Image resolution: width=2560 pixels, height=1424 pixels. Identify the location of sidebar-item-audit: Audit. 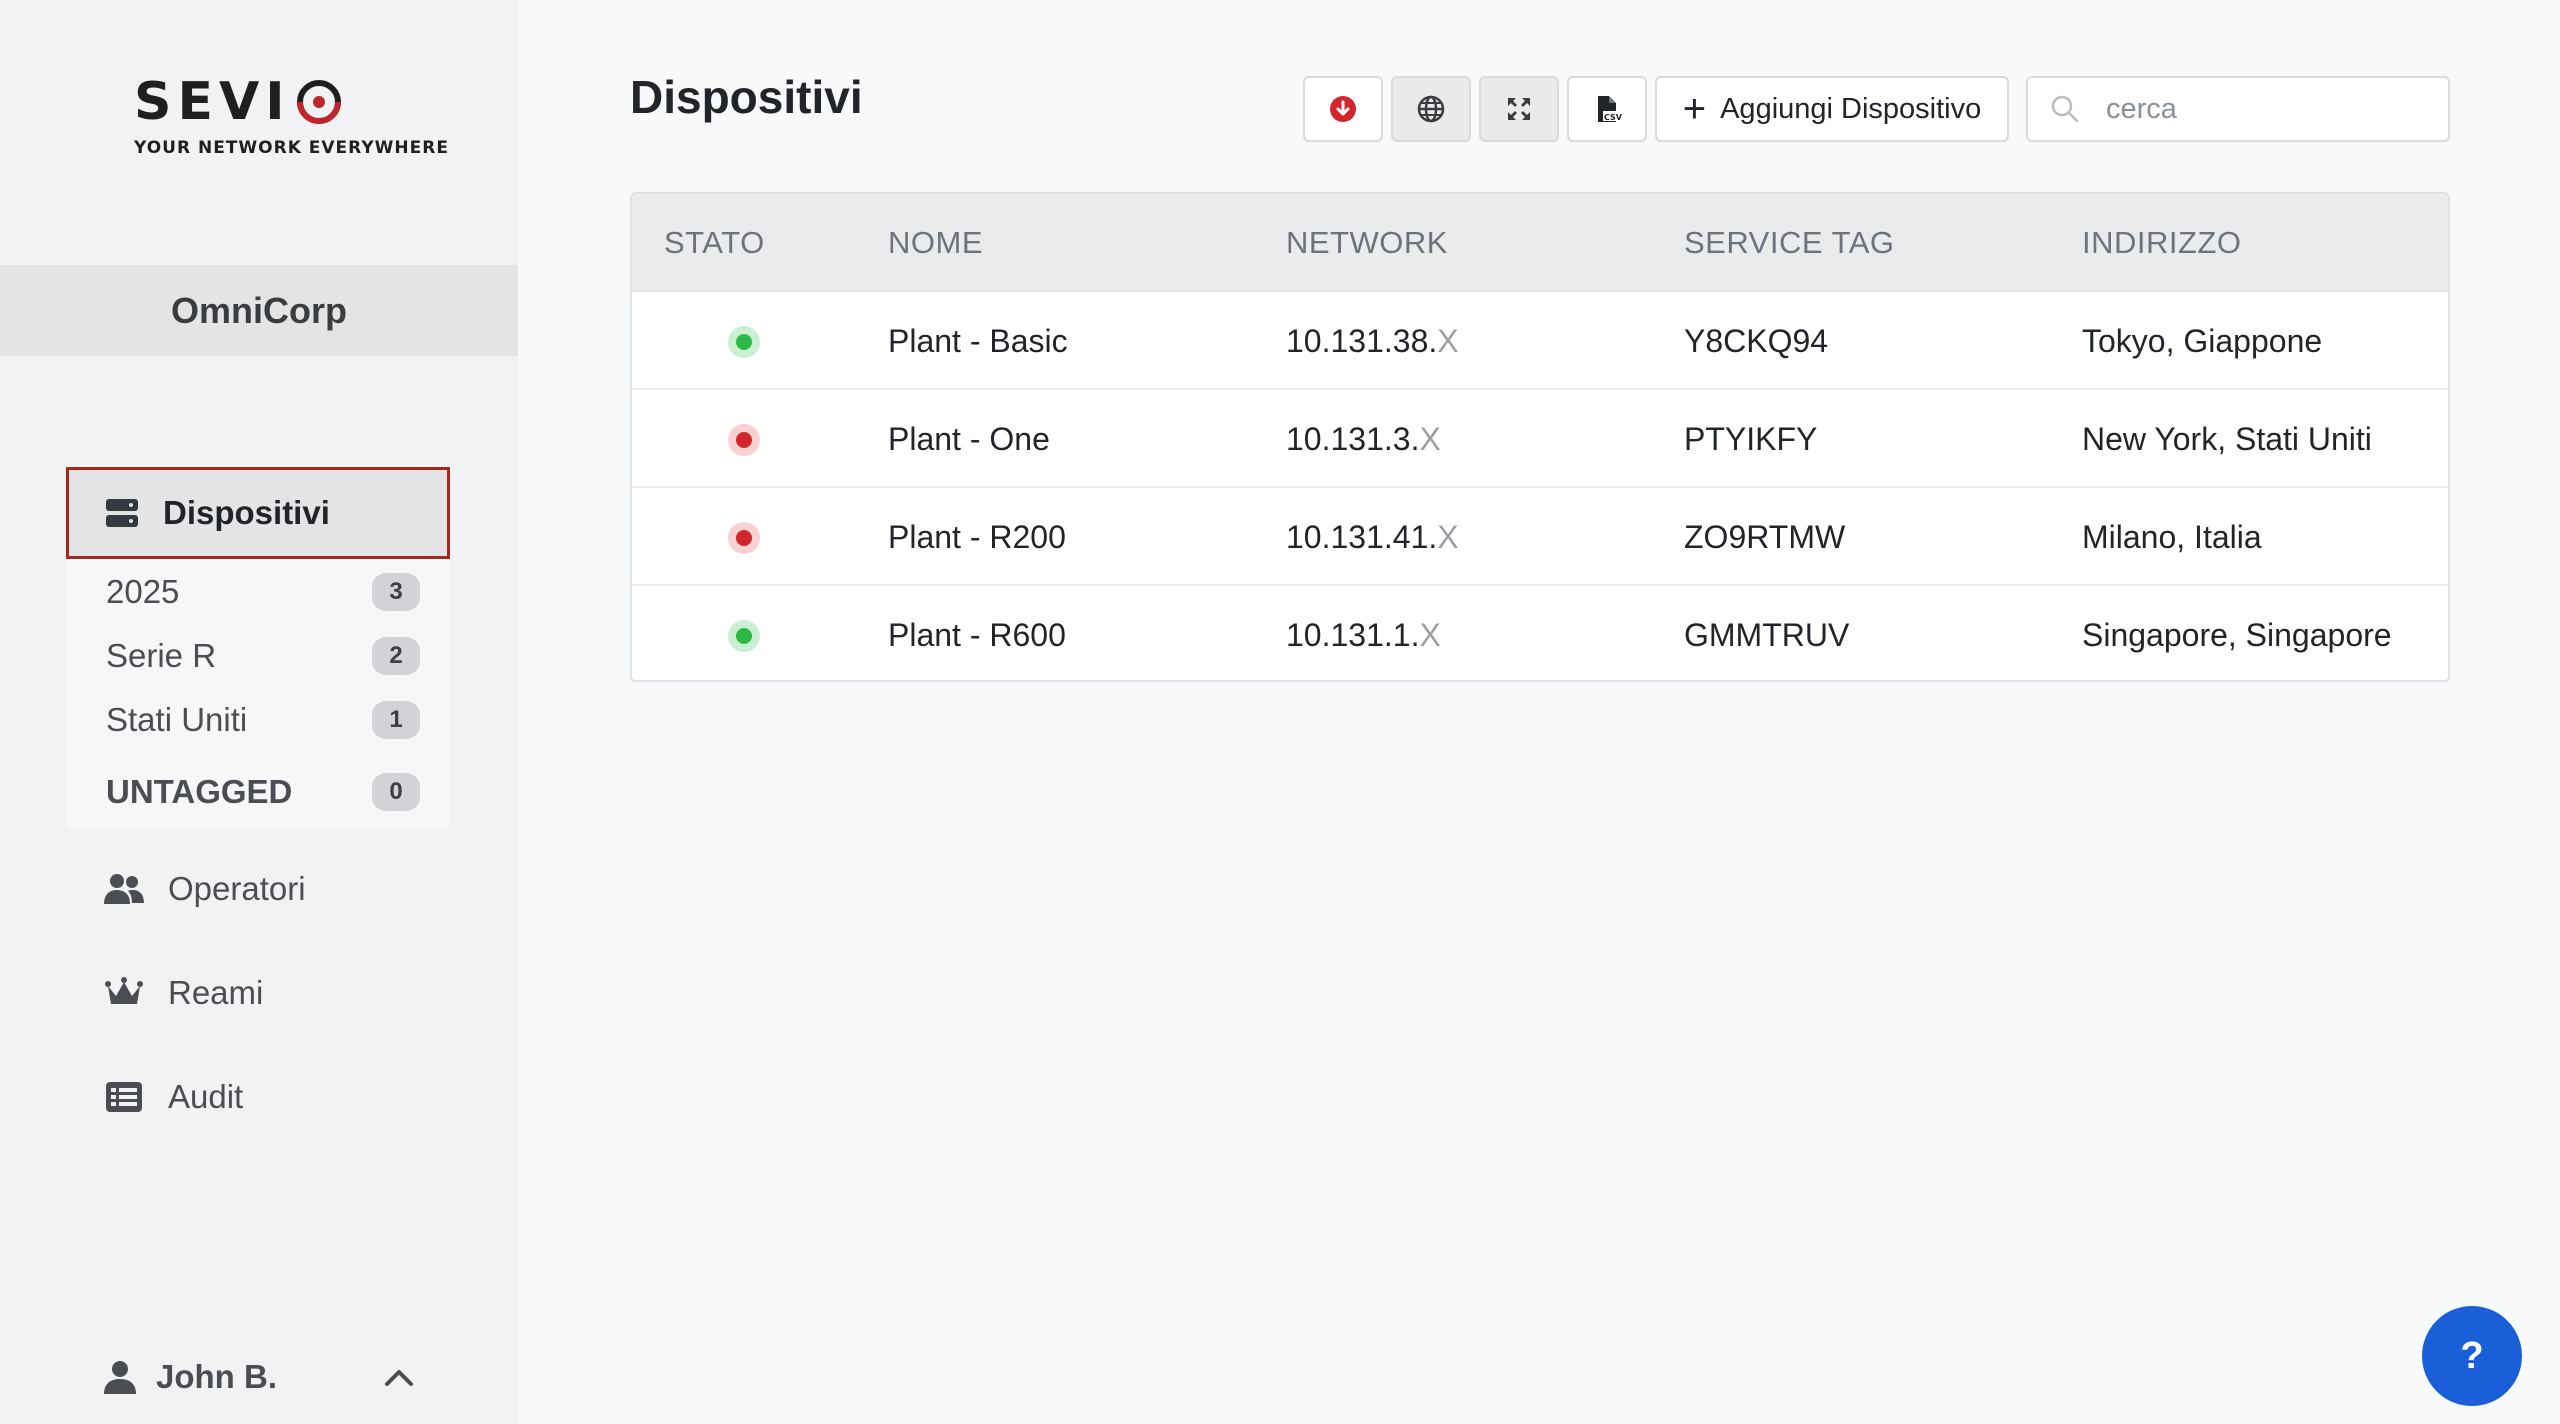
(173, 1097).